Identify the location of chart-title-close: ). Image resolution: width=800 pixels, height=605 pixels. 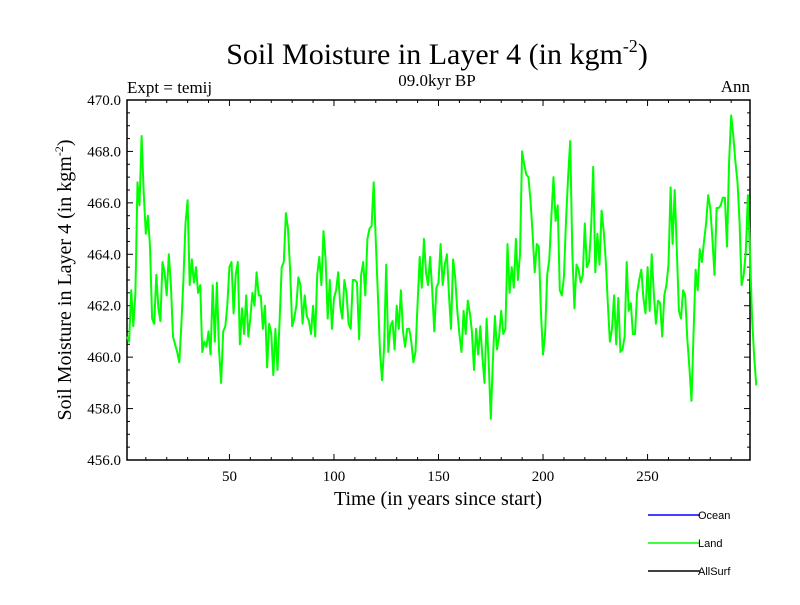
(643, 54).